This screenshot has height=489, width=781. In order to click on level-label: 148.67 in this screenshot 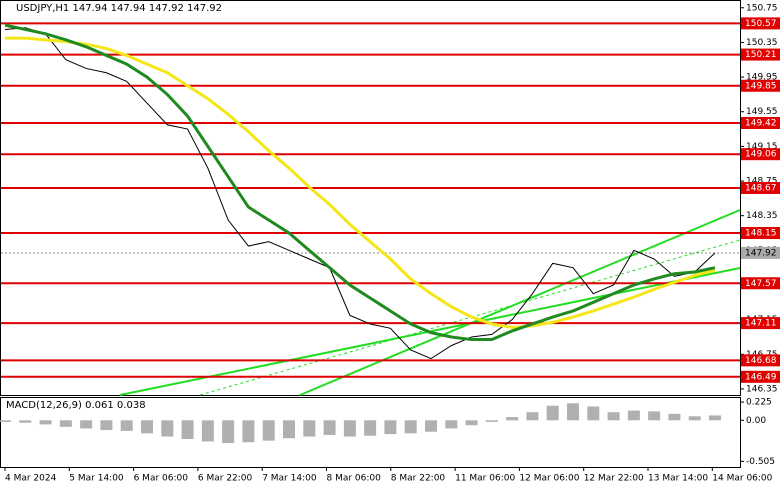, I will do `click(761, 188)`.